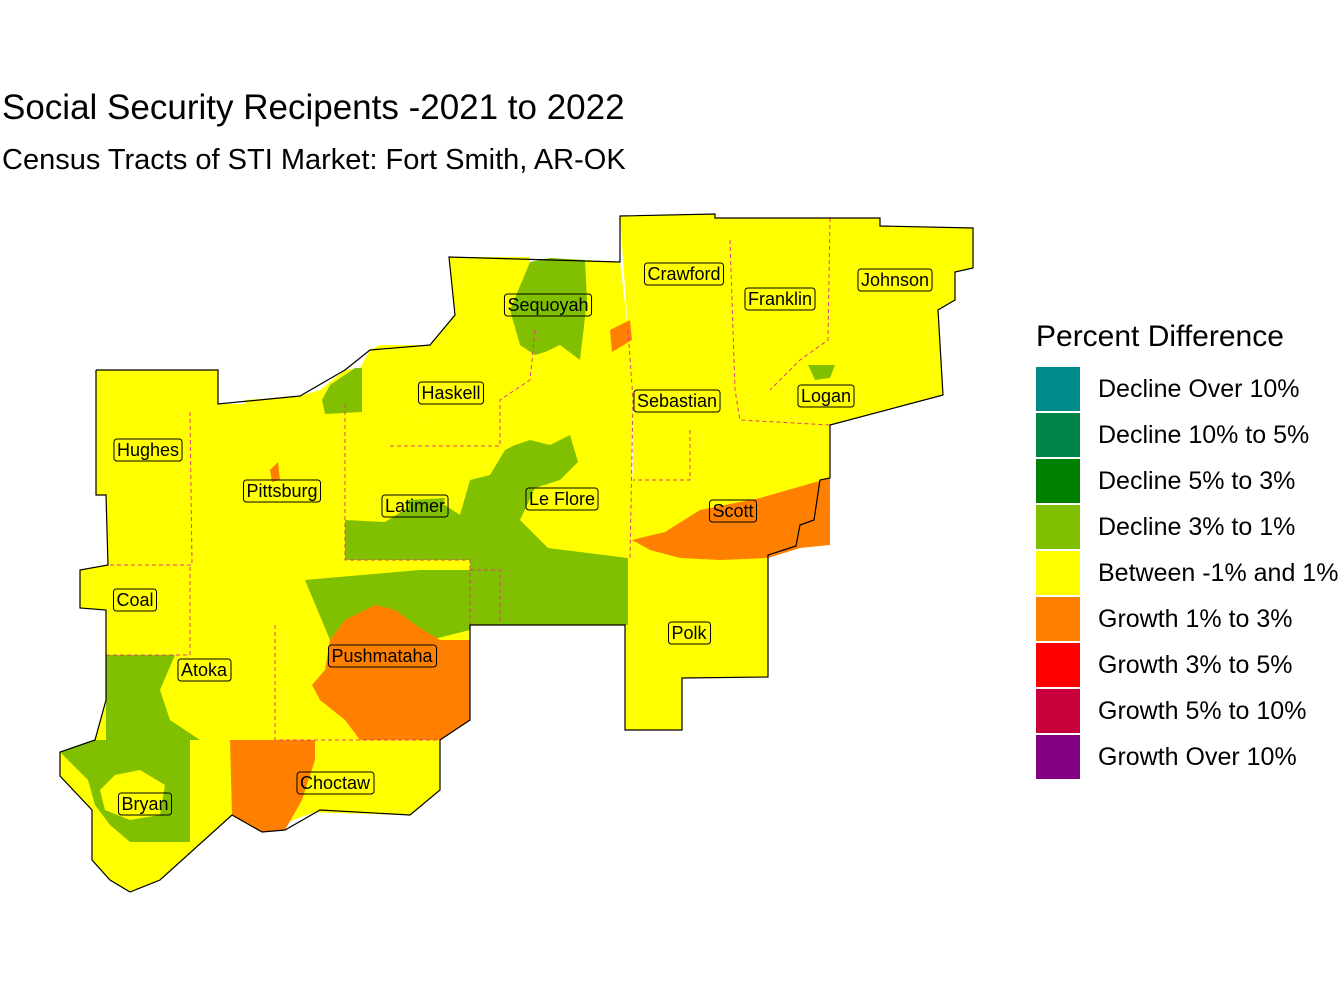 The width and height of the screenshot is (1344, 1008). I want to click on legend-label: Between -1% and 1%, so click(1218, 572).